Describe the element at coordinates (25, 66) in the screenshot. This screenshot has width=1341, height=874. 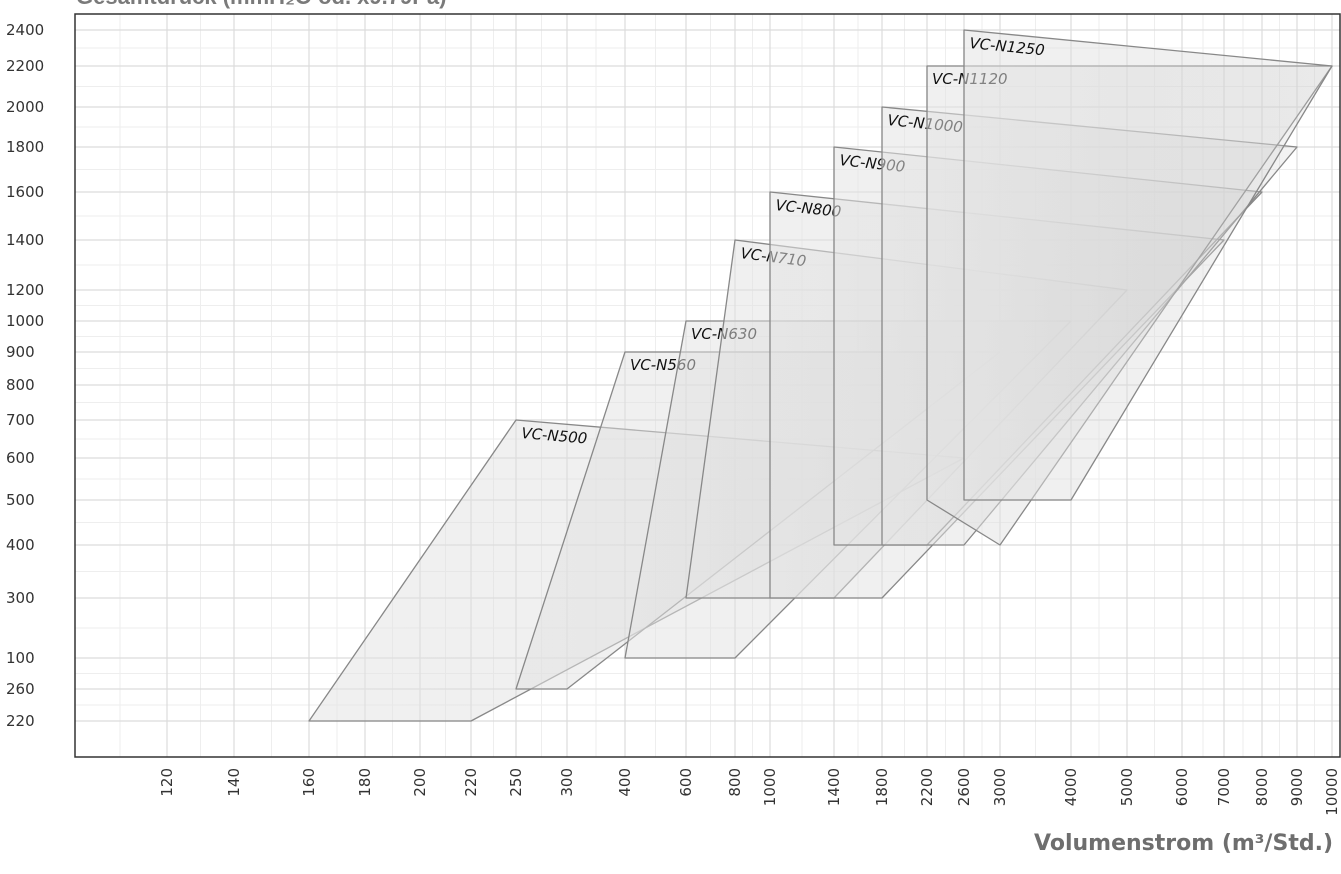
I see `y-tick-label: 2200` at that location.